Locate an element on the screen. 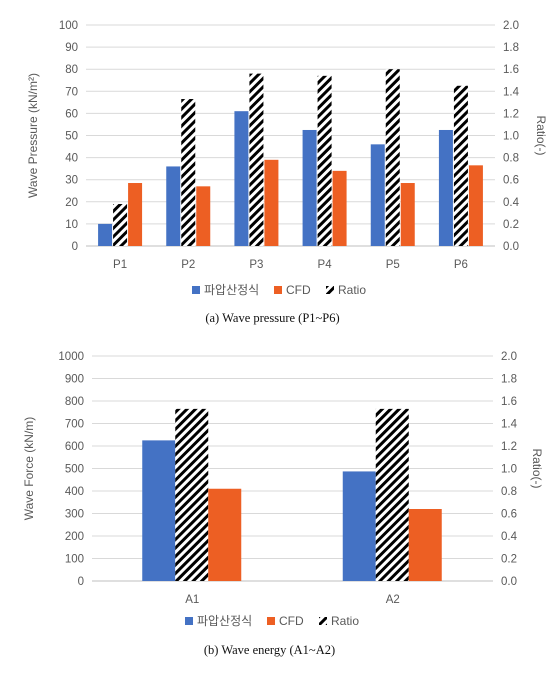 Image resolution: width=551 pixels, height=673 pixels. y-axis-title: Wave Force (kN/m) is located at coordinates (29, 469).